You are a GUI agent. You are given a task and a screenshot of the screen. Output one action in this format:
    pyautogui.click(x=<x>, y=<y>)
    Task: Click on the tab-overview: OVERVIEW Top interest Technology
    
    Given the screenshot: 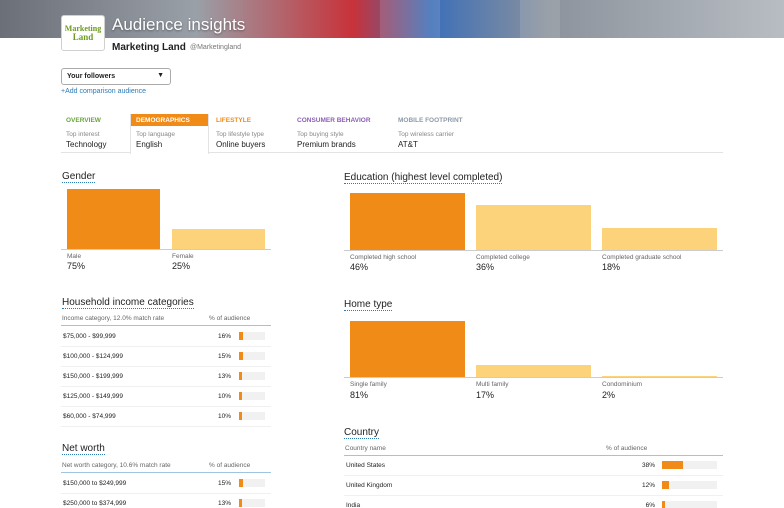 What is the action you would take?
    pyautogui.click(x=95, y=133)
    